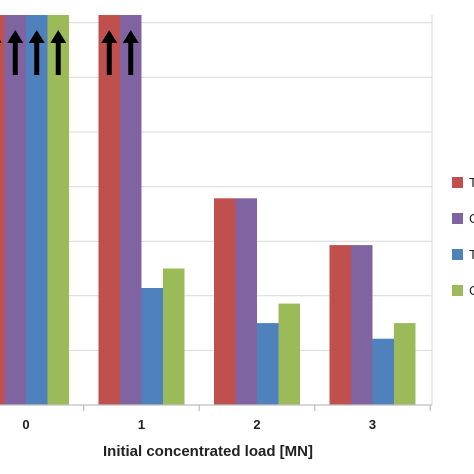 This screenshot has width=474, height=474. What do you see at coordinates (174, 336) in the screenshot?
I see `bar-1-s4` at bounding box center [174, 336].